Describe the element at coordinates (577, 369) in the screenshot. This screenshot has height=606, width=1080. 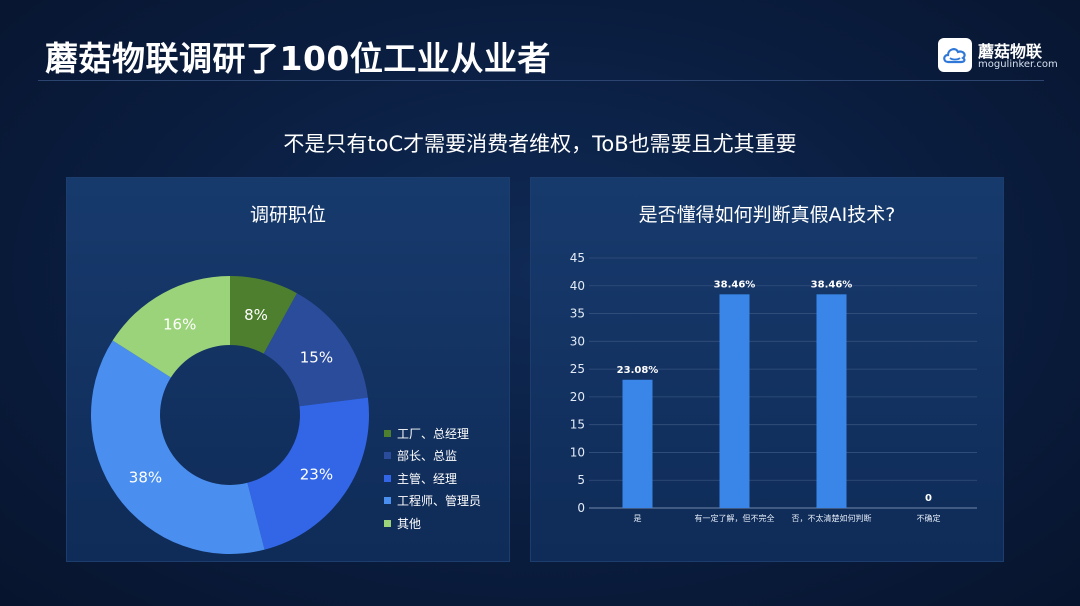
I see `y-tick-label: 25` at that location.